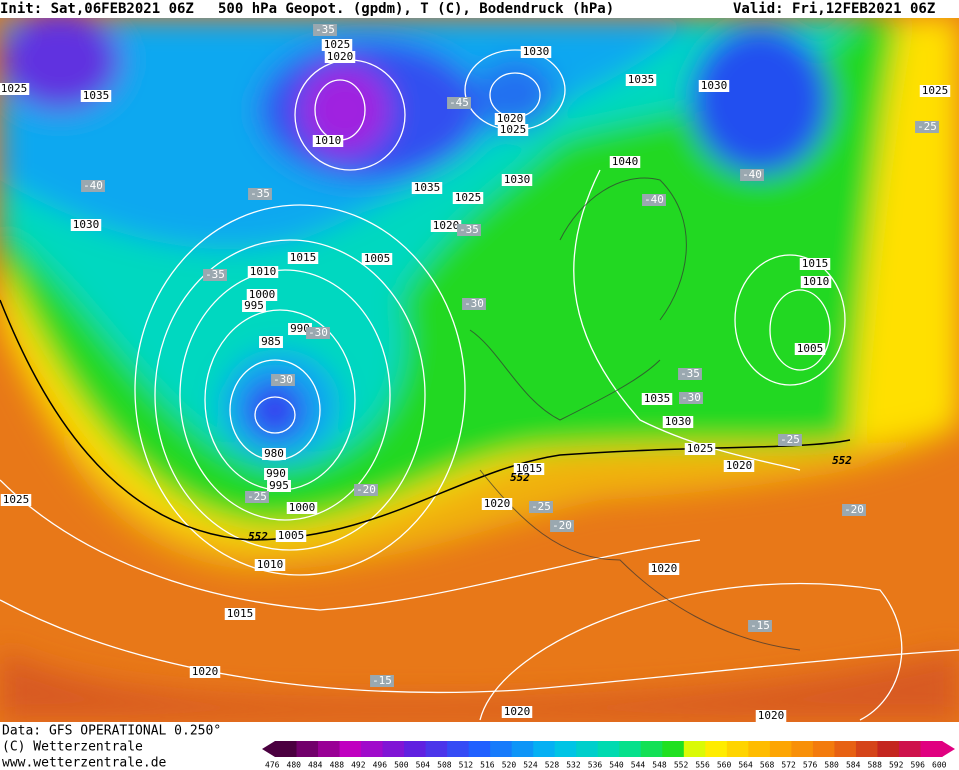 This screenshot has width=959, height=770. What do you see at coordinates (853, 765) in the screenshot?
I see `colorbar-label: 584` at bounding box center [853, 765].